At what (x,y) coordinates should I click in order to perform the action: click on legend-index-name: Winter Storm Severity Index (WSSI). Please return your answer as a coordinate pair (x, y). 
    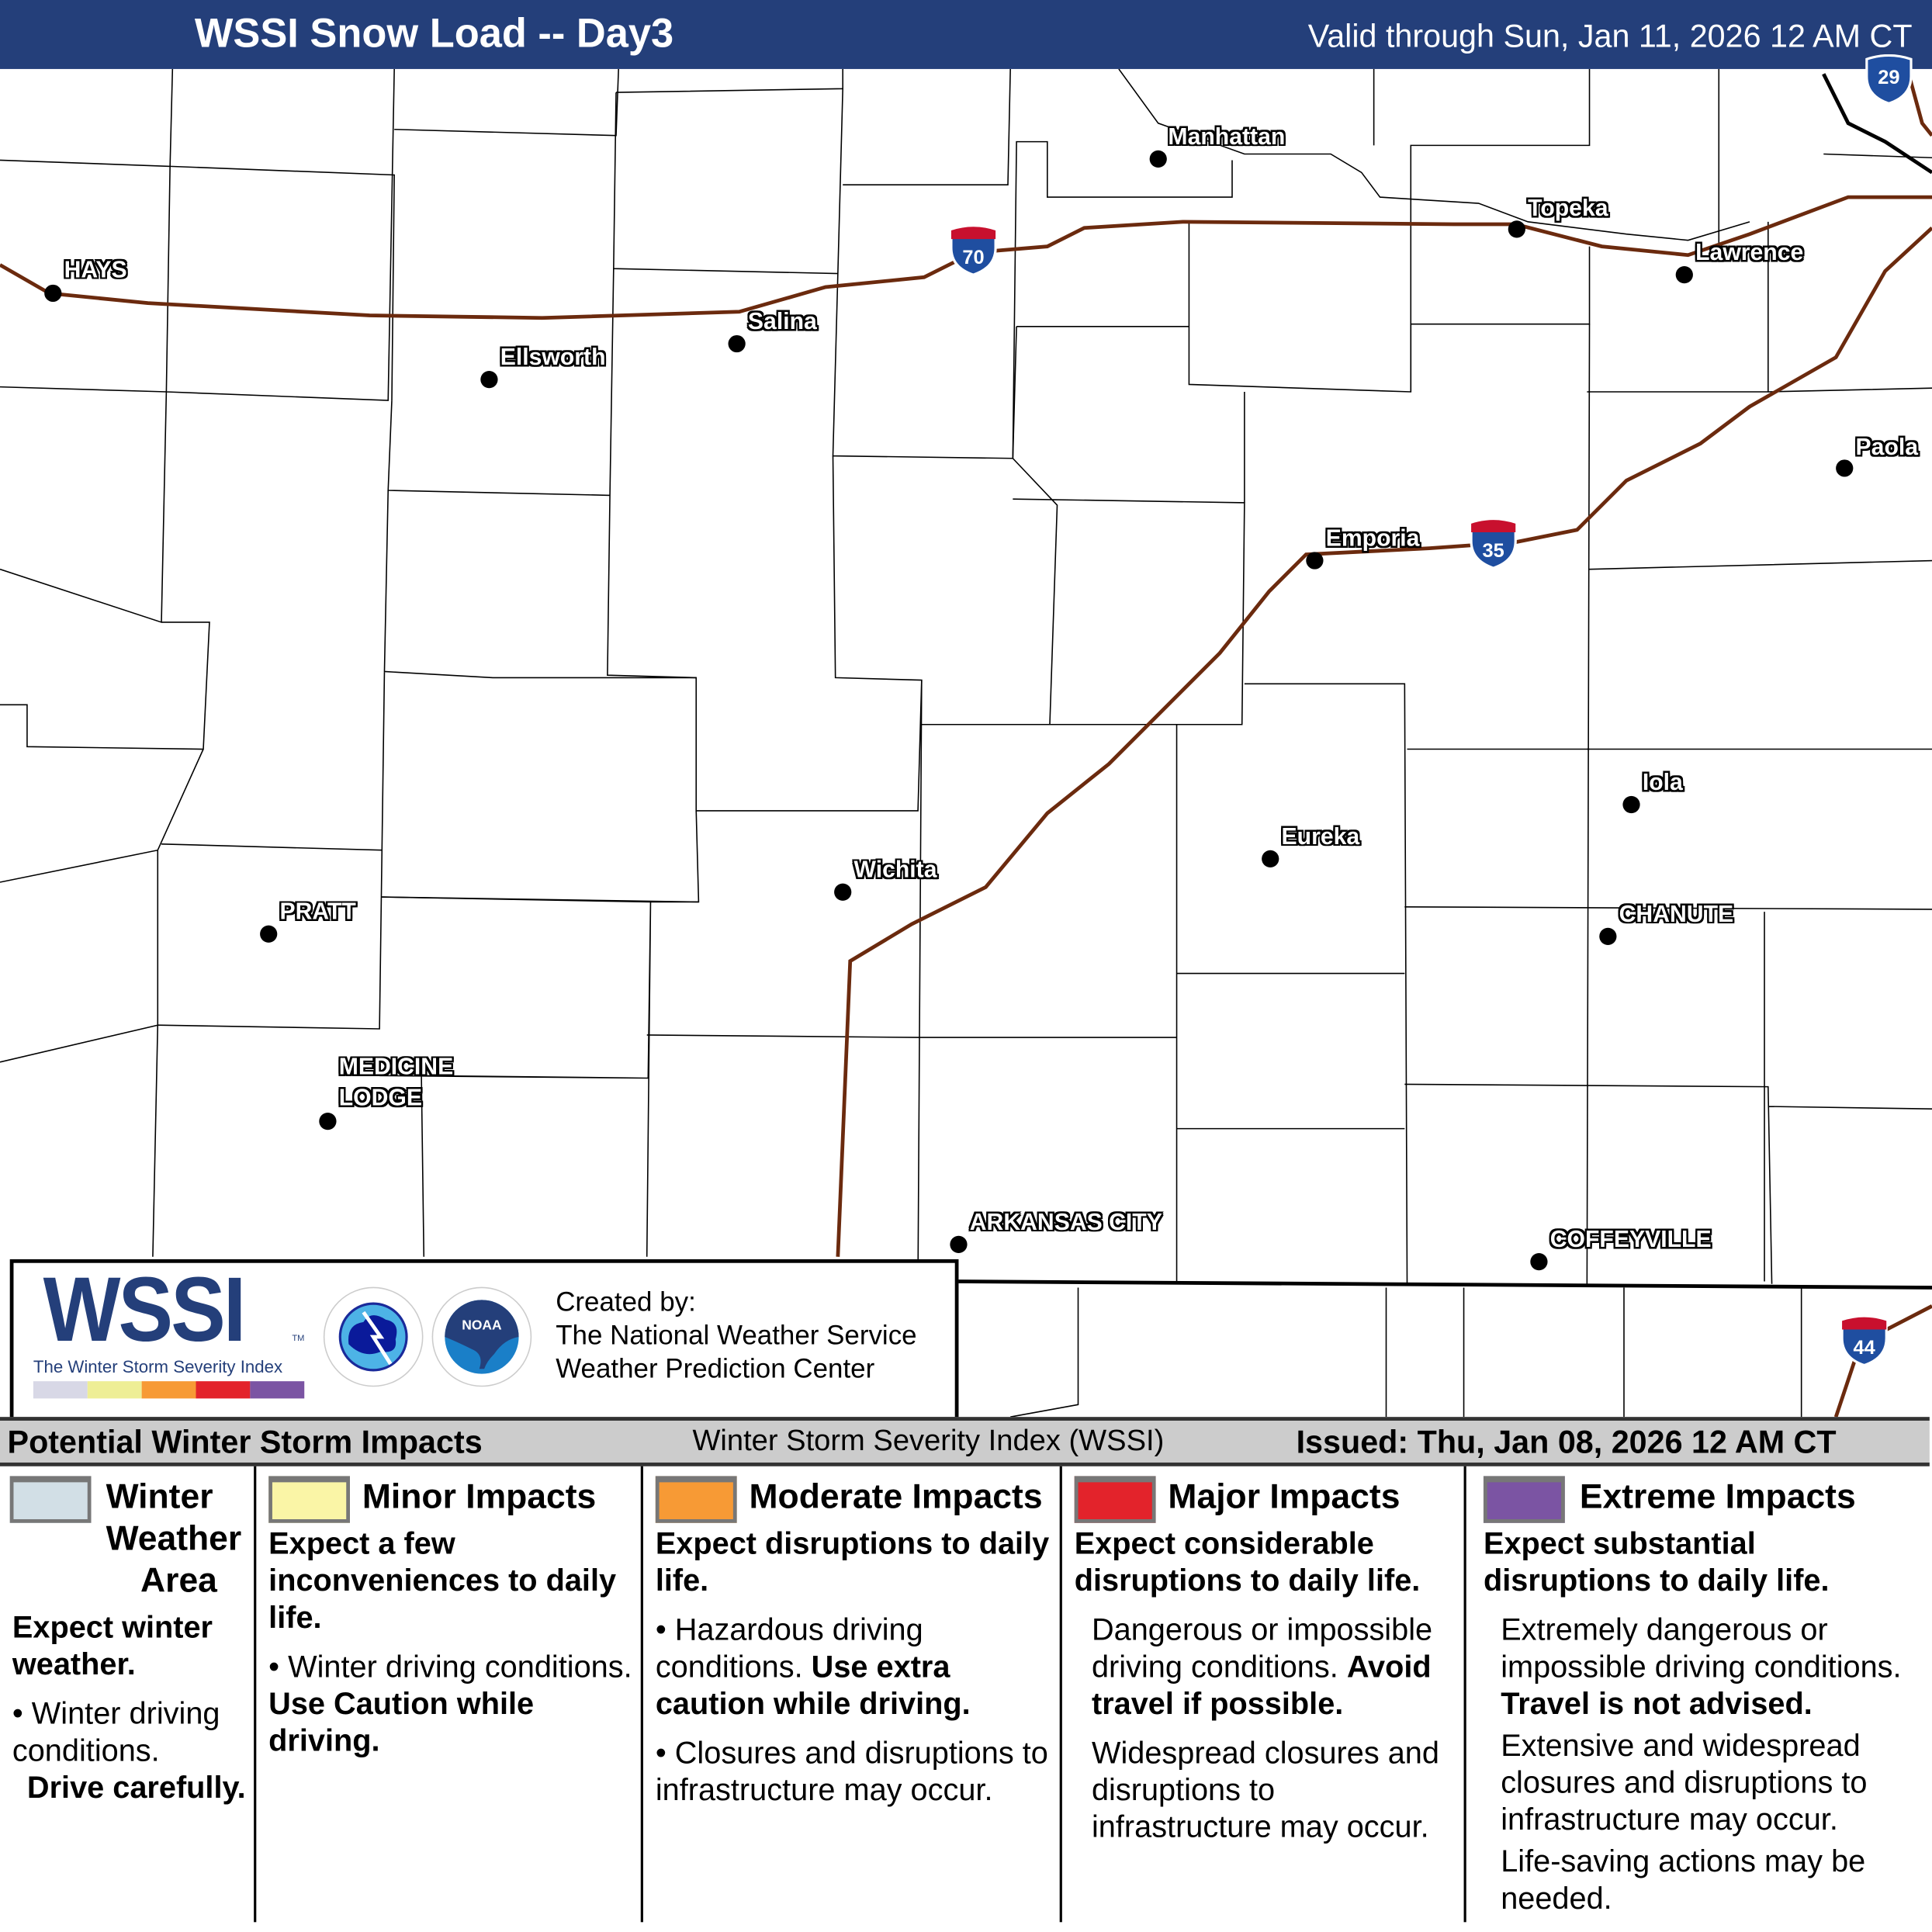
    Looking at the image, I should click on (928, 1441).